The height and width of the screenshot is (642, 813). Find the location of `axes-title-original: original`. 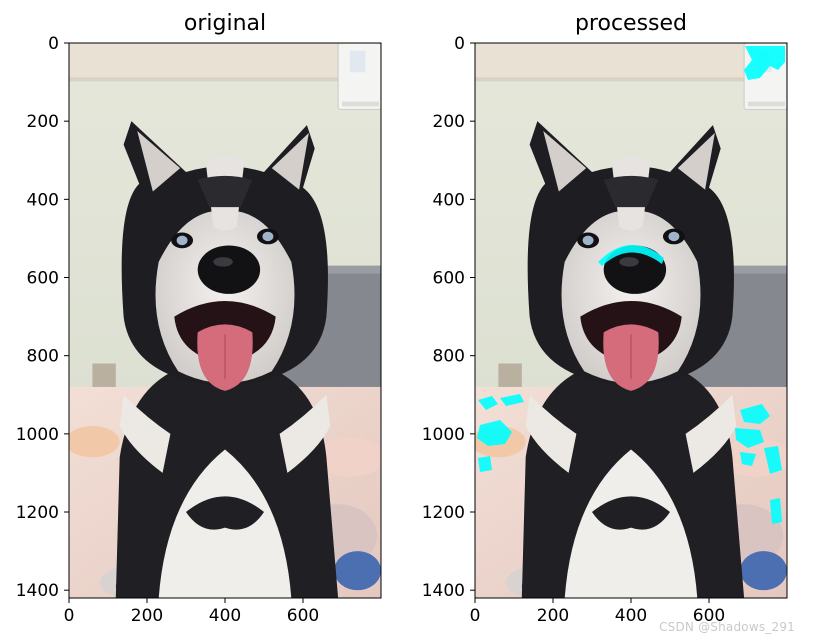

axes-title-original: original is located at coordinates (225, 23).